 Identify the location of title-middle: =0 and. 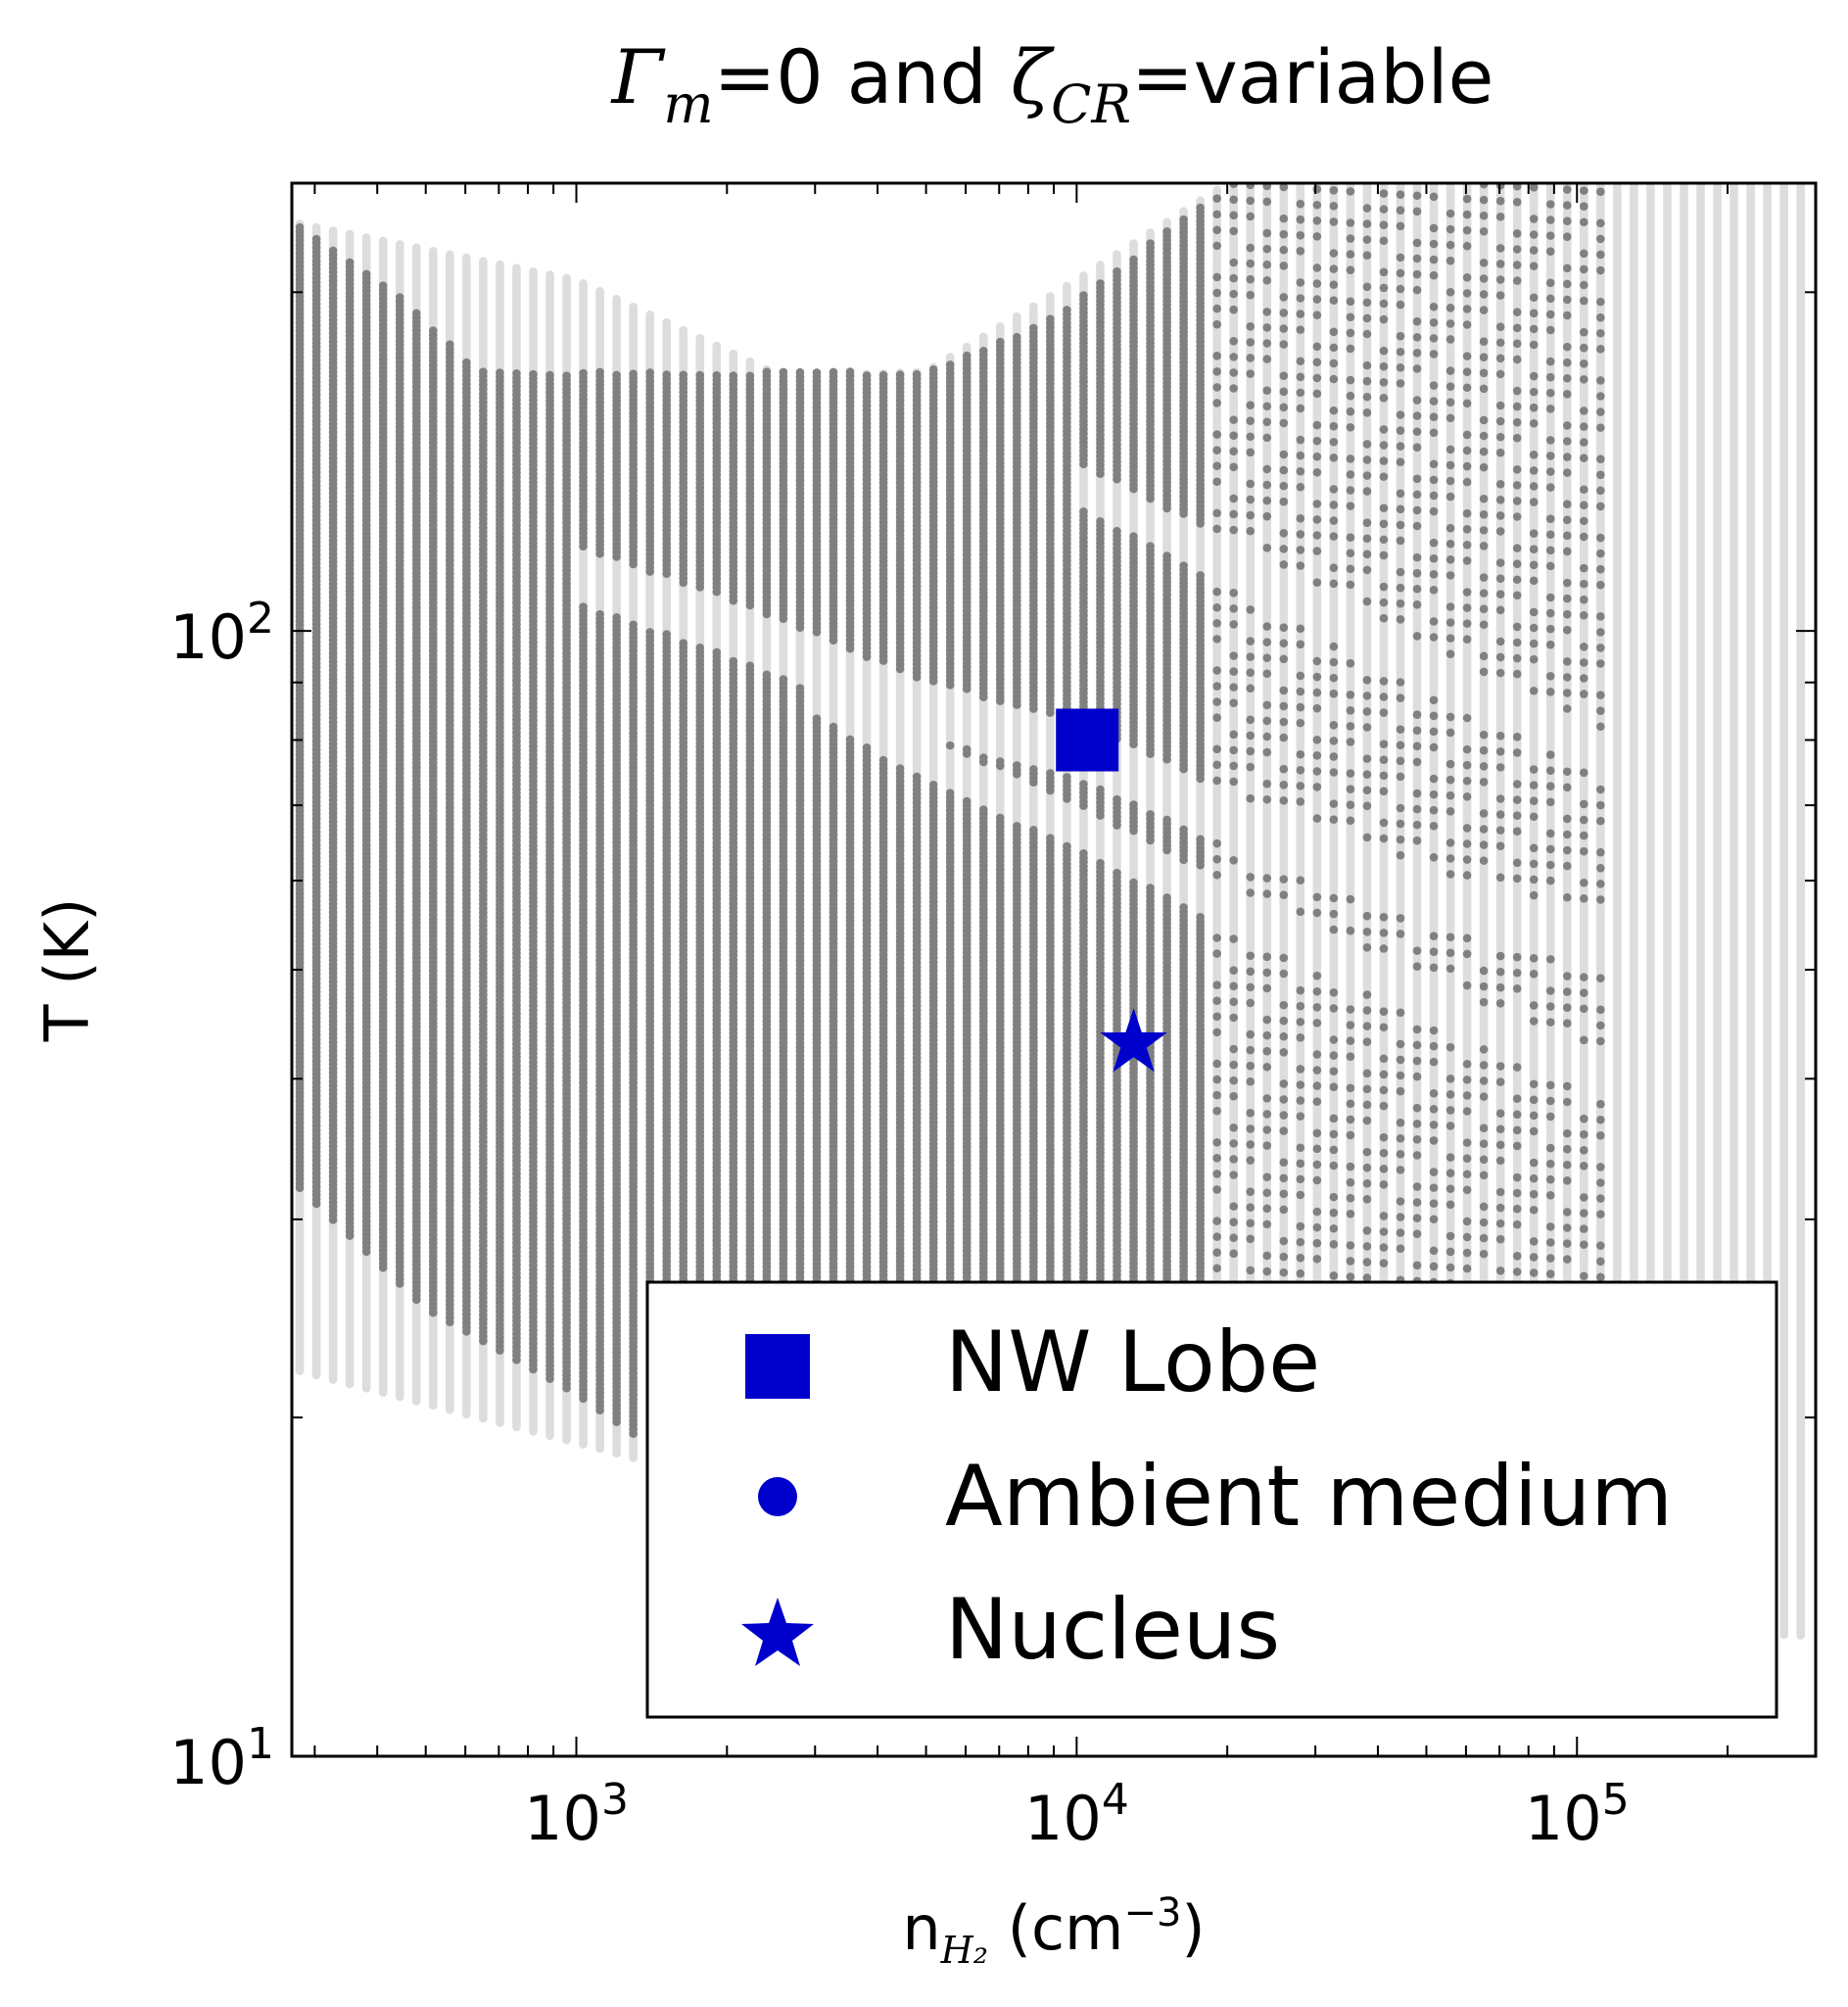
(862, 77).